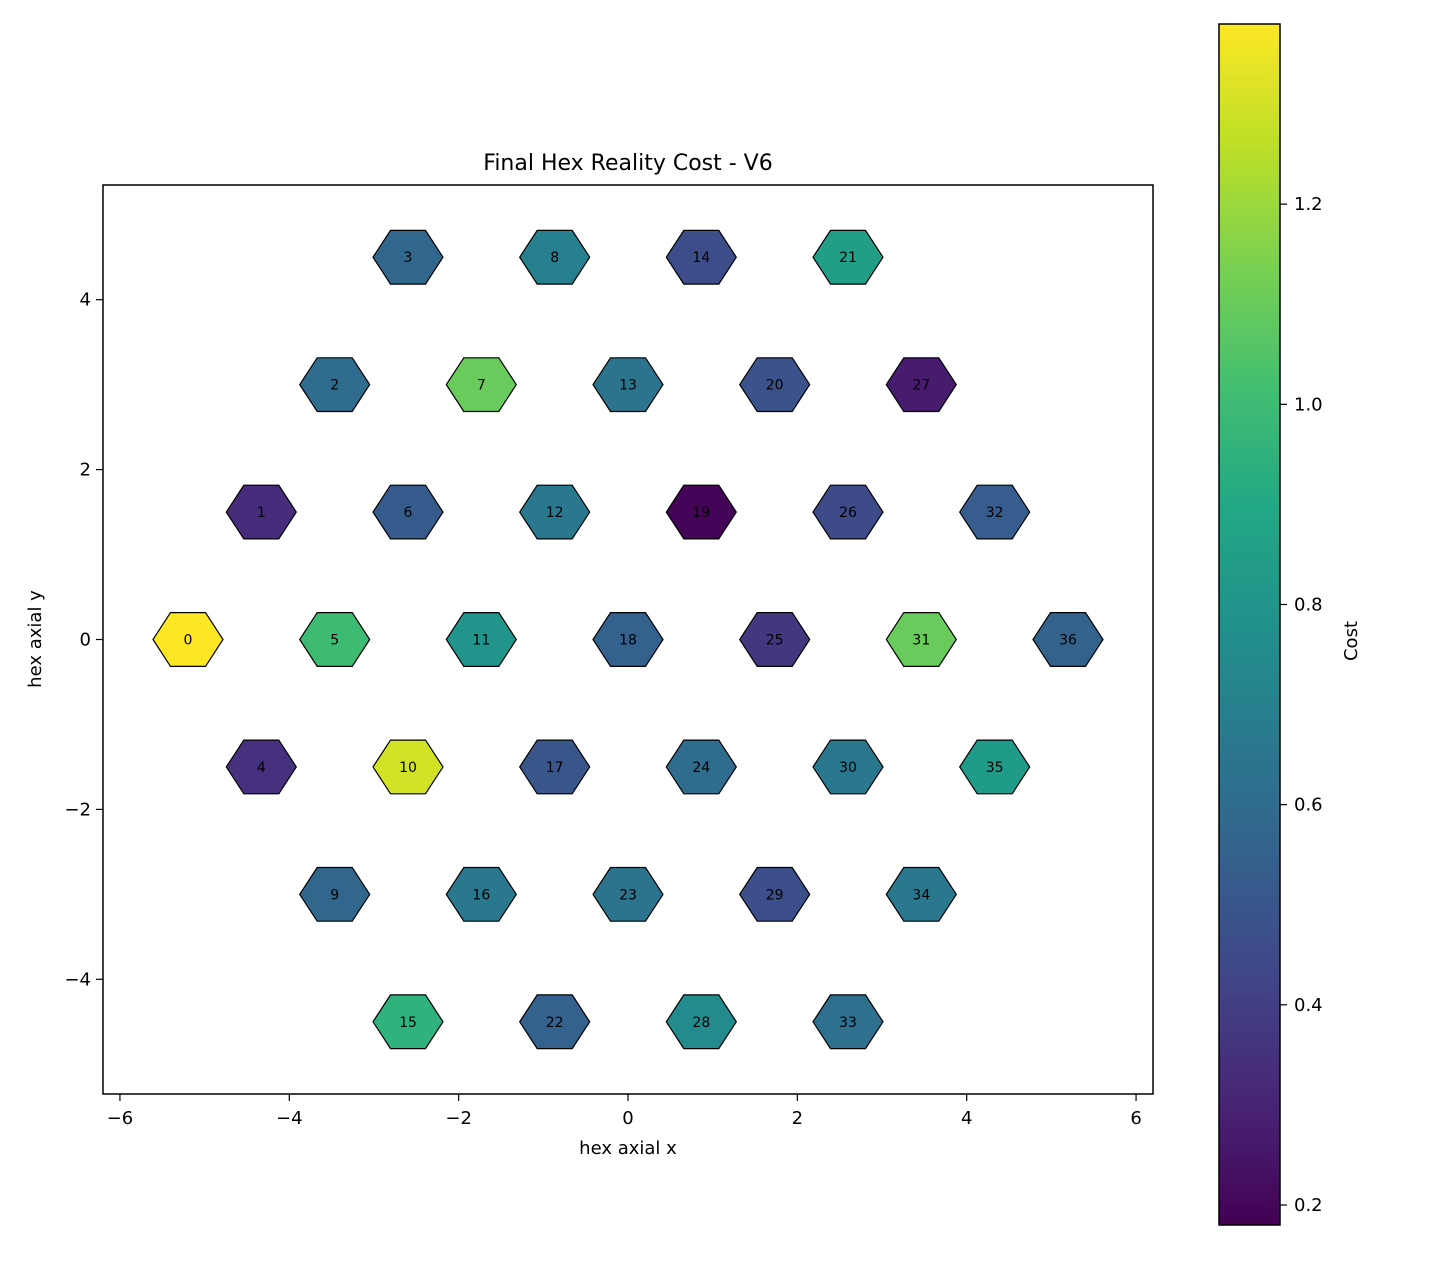 This screenshot has width=1440, height=1280. Describe the element at coordinates (1351, 641) in the screenshot. I see `colorbar-label: Cost` at that location.